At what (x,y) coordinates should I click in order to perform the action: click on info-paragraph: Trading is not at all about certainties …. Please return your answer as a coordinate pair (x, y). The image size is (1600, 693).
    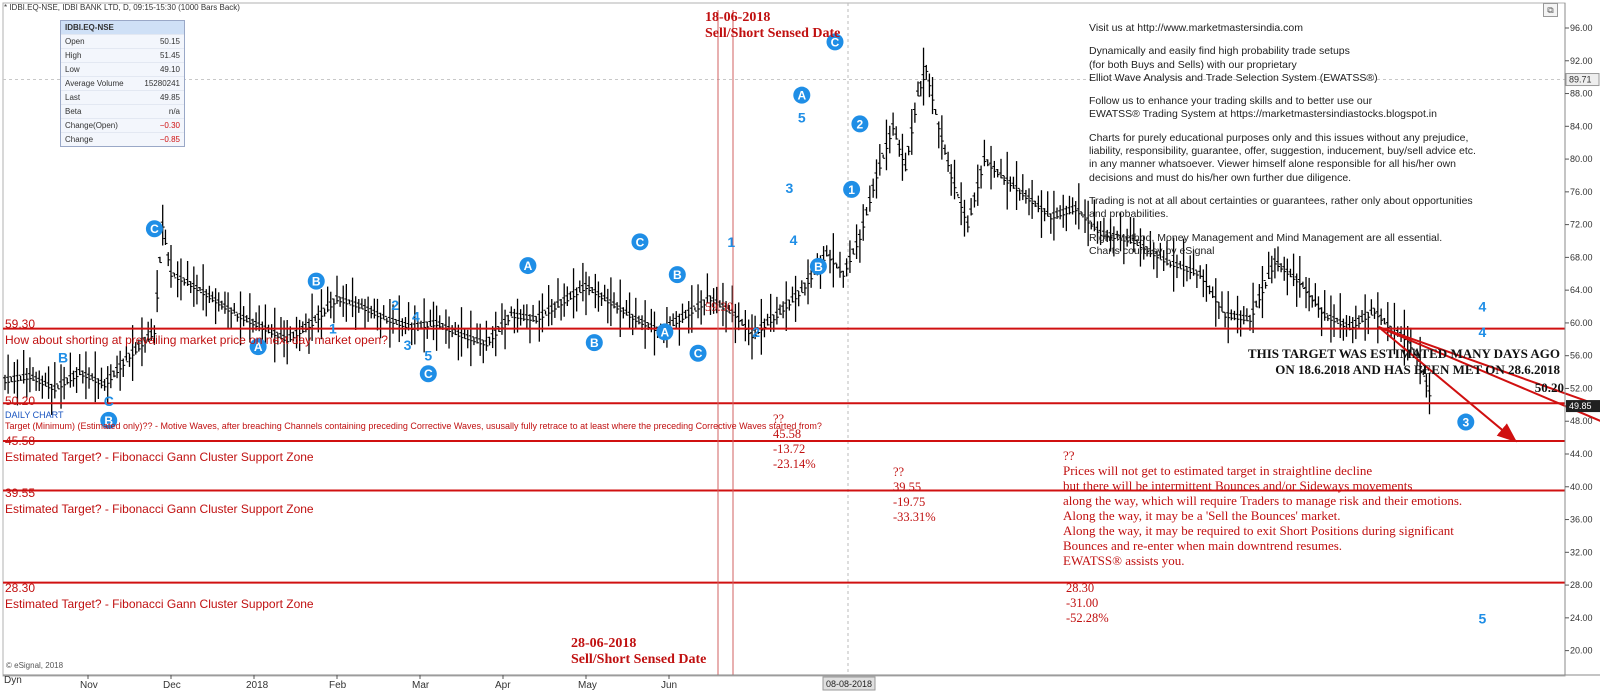
    Looking at the image, I should click on (1281, 207).